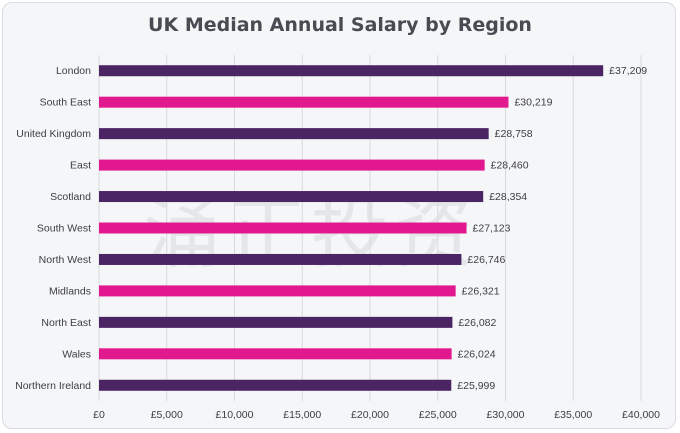  I want to click on data-label: £26,746, so click(486, 260).